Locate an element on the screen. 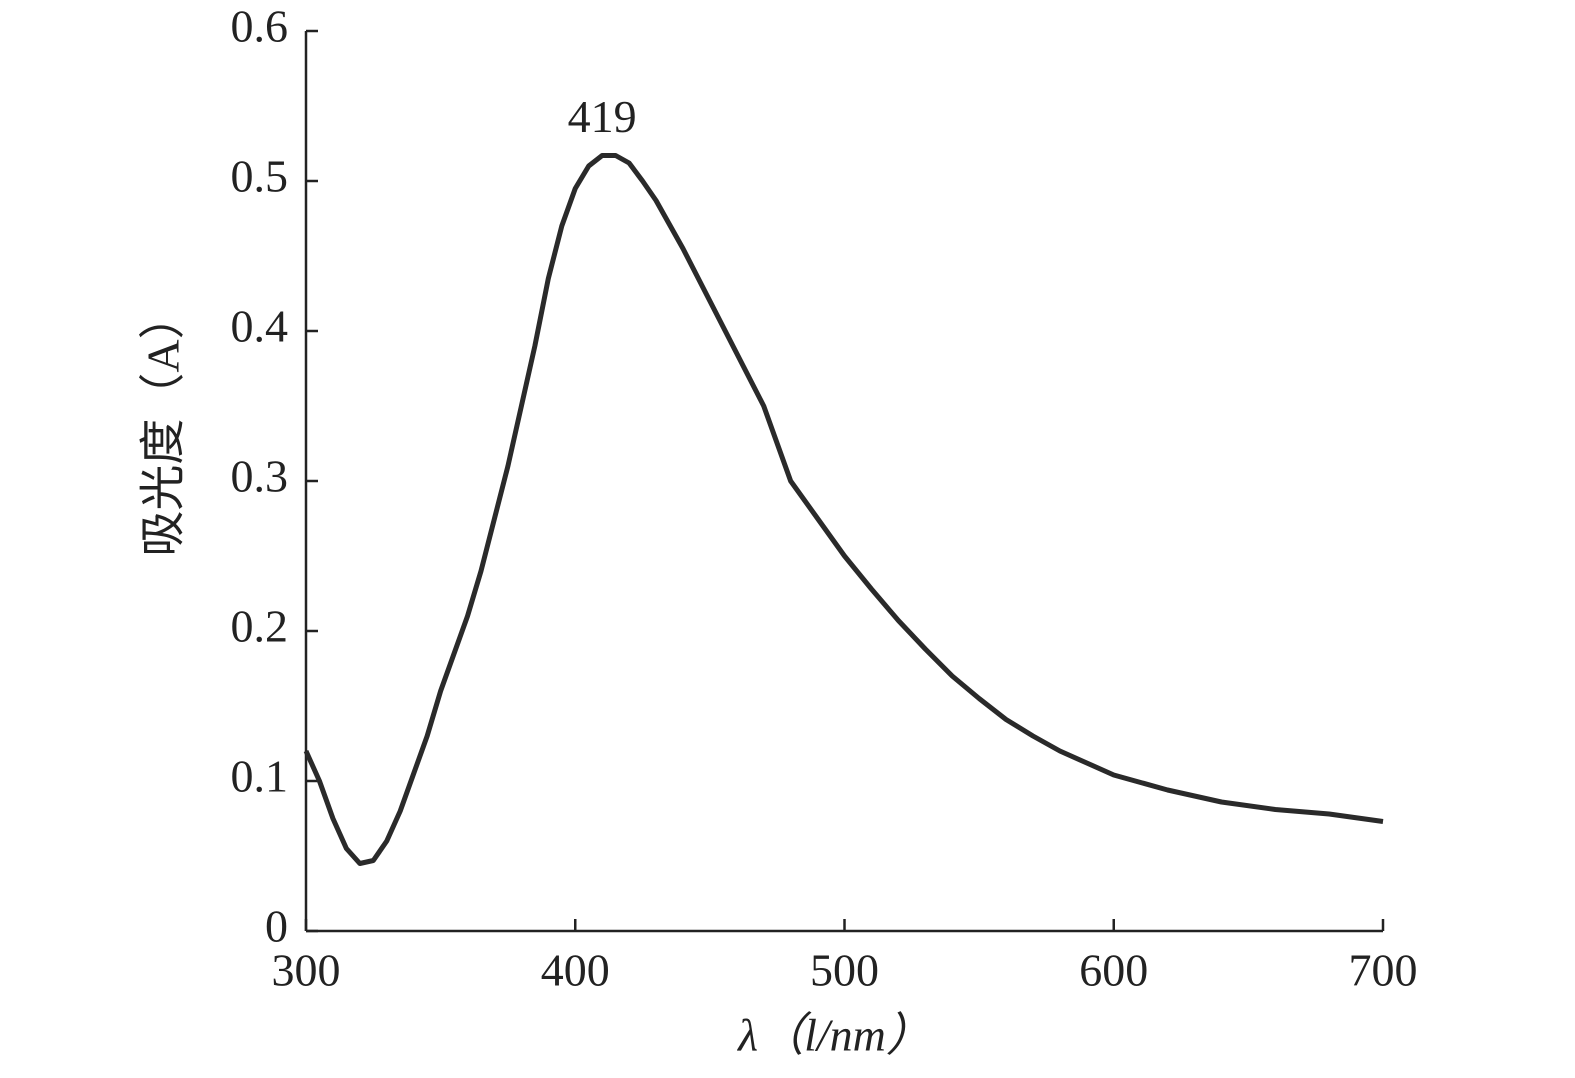  x-tick-label: 500 is located at coordinates (844, 970).